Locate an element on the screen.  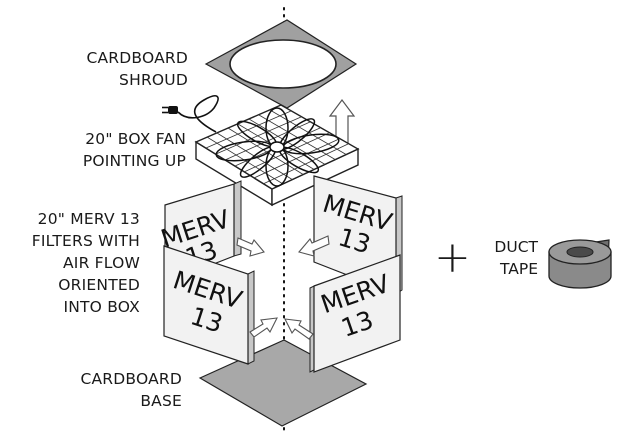
filter-back-right: MERV 13 is located at coordinates (358, 235).